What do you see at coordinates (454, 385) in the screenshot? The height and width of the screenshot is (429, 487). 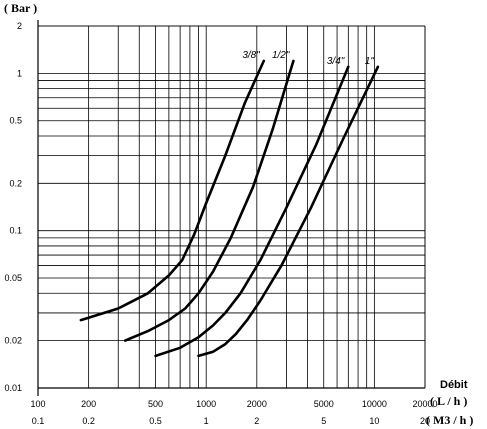 I see `x-axis-title: Débit` at bounding box center [454, 385].